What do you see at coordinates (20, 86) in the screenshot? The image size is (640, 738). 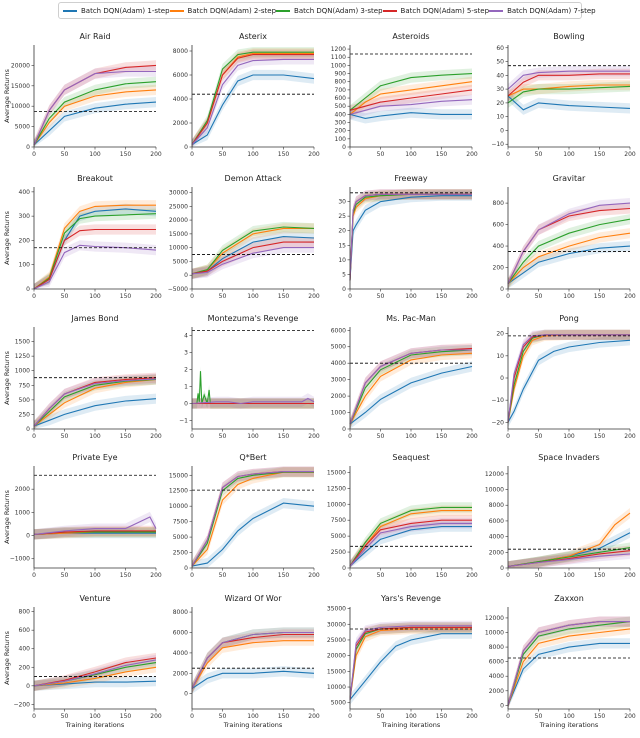 I see `y-tick-label: 15000` at bounding box center [20, 86].